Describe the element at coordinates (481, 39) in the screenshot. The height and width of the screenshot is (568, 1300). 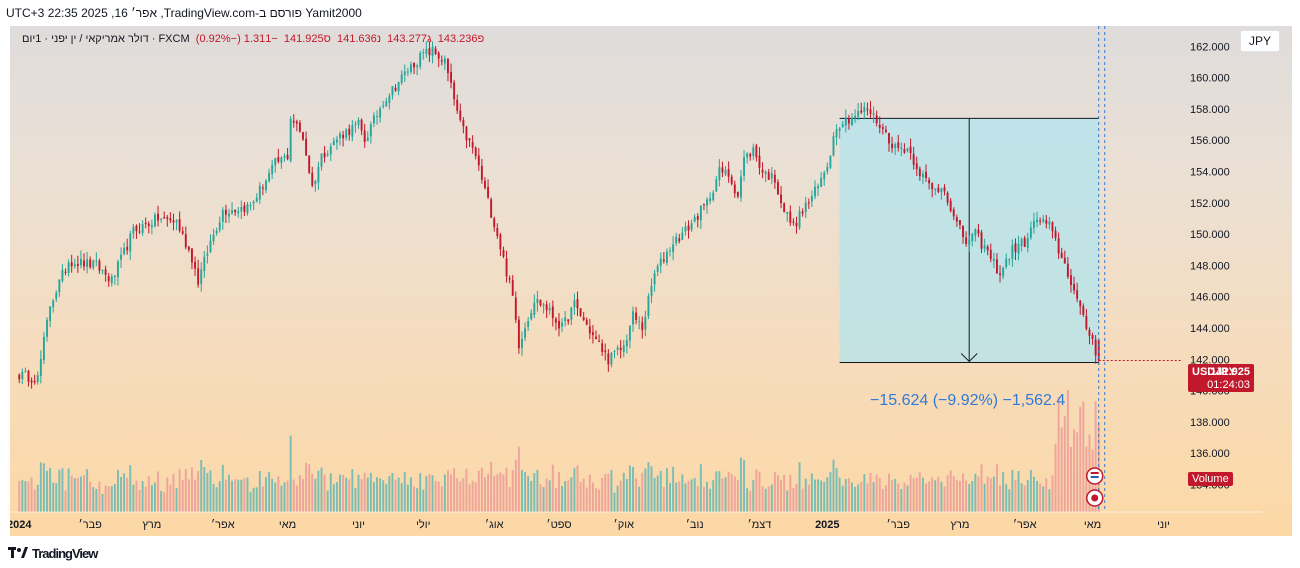
I see `open-label: פ` at that location.